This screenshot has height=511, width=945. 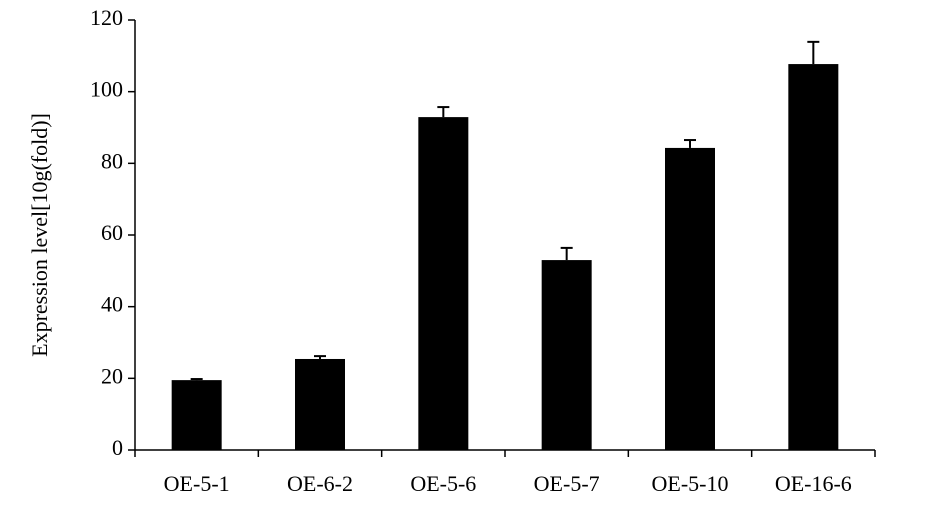 What do you see at coordinates (443, 483) in the screenshot?
I see `x-tick-label: OE-5-6` at bounding box center [443, 483].